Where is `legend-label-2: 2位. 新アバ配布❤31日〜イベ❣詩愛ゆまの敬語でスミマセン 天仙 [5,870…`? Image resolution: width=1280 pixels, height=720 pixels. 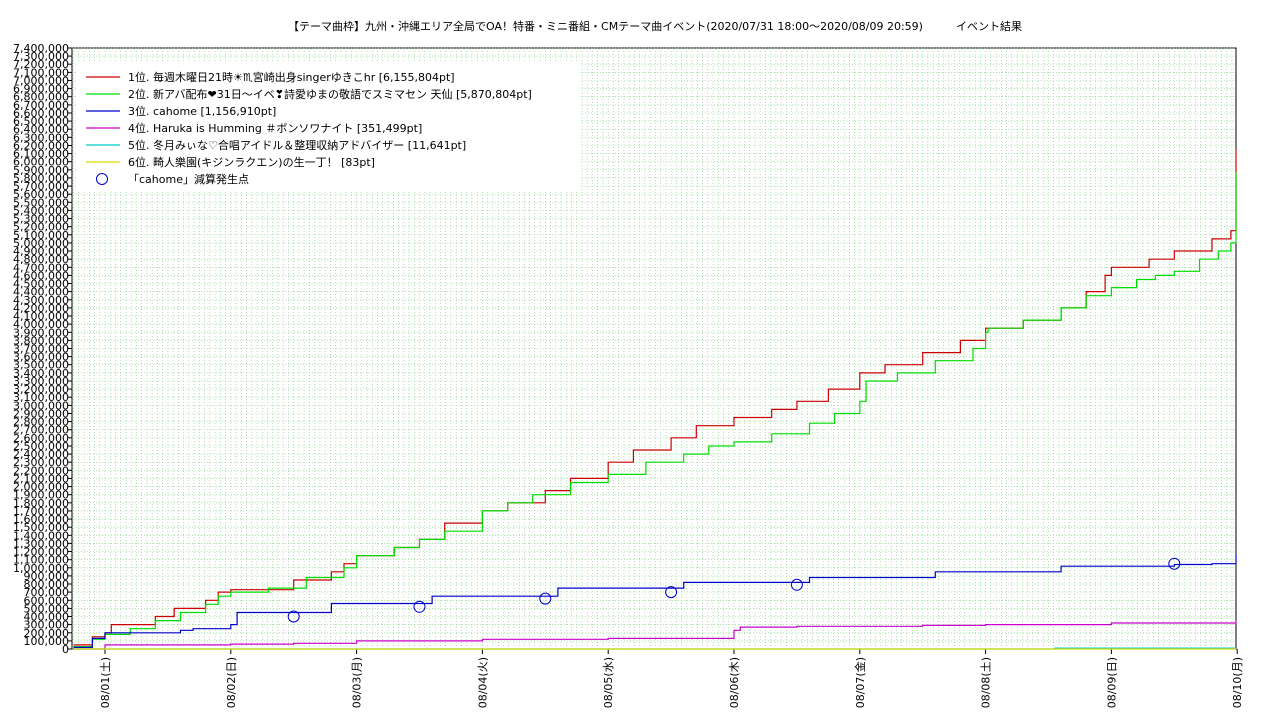
legend-label-2: 2位. 新アバ配布❤31日〜イベ❣詩愛ゆまの敬語でスミマセン 天仙 [5,870… is located at coordinates (330, 94).